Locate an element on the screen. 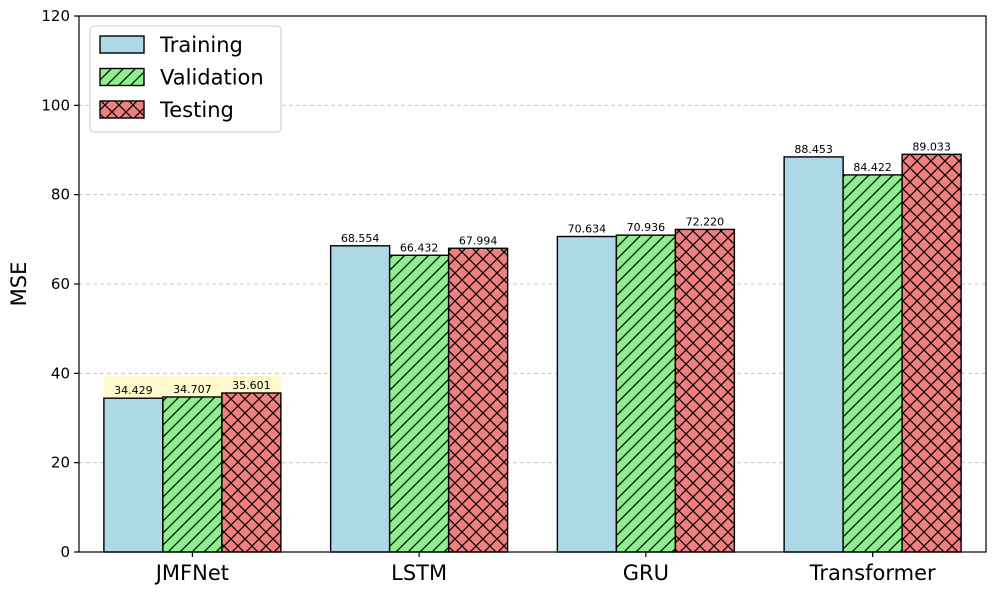 The width and height of the screenshot is (996, 594). bar-testing-gru is located at coordinates (705, 390).